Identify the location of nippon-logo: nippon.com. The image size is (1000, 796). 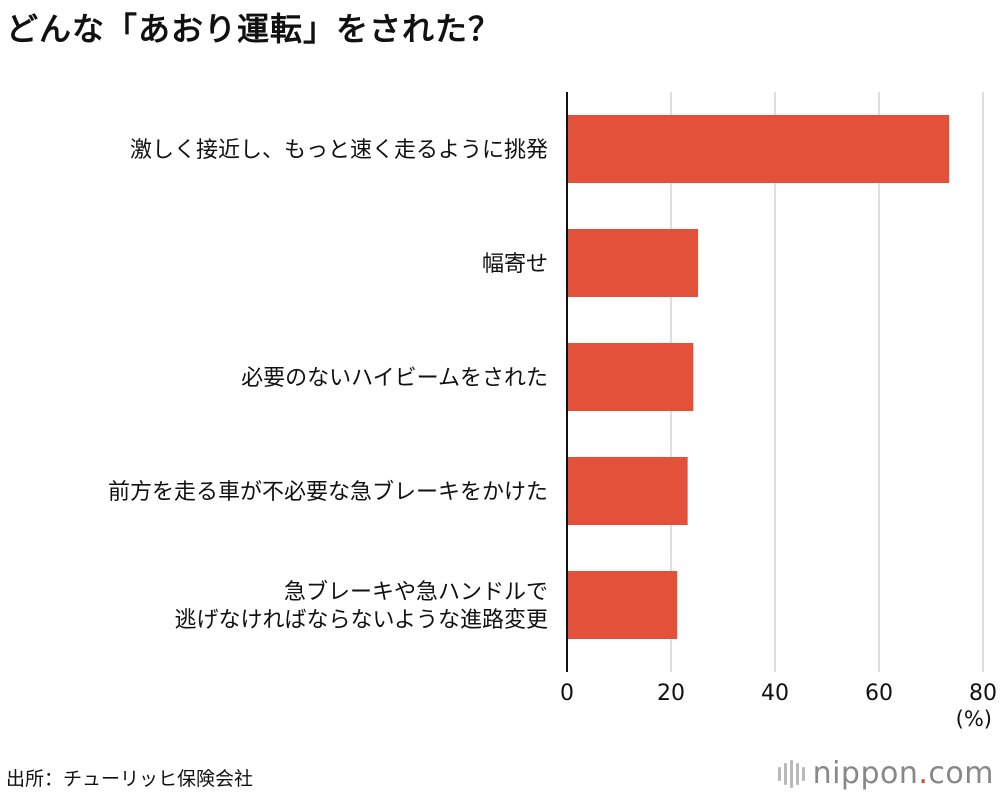
(885, 773).